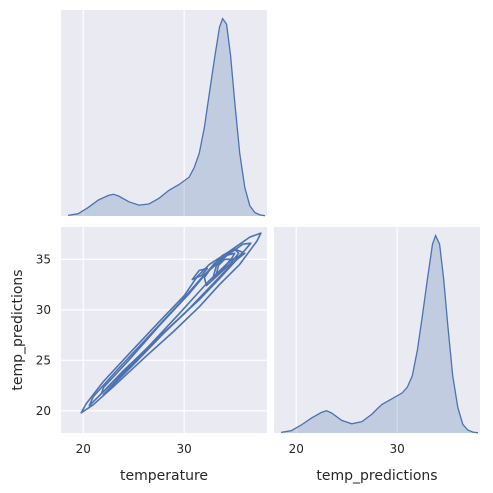  I want to click on temp-predictions-diag-x-tick-label-20: 20, so click(296, 449).